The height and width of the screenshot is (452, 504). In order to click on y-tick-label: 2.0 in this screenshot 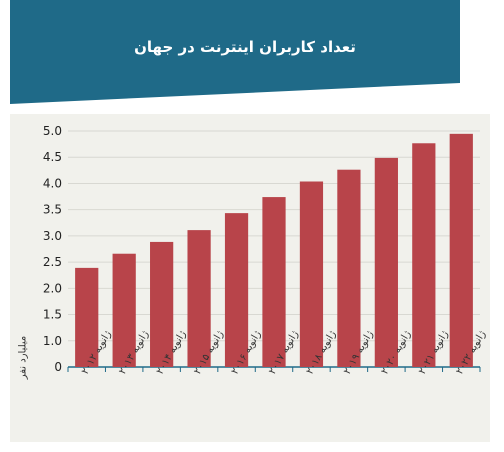, I will do `click(52, 288)`.